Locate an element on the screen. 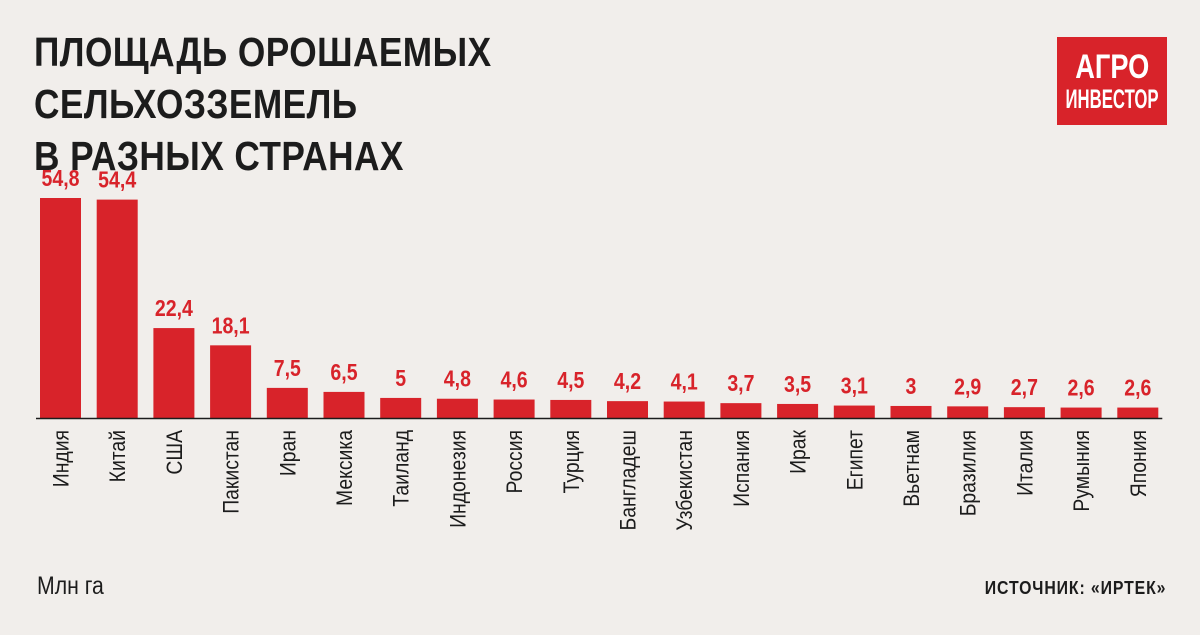  category-label-11: Узбекистан is located at coordinates (685, 480).